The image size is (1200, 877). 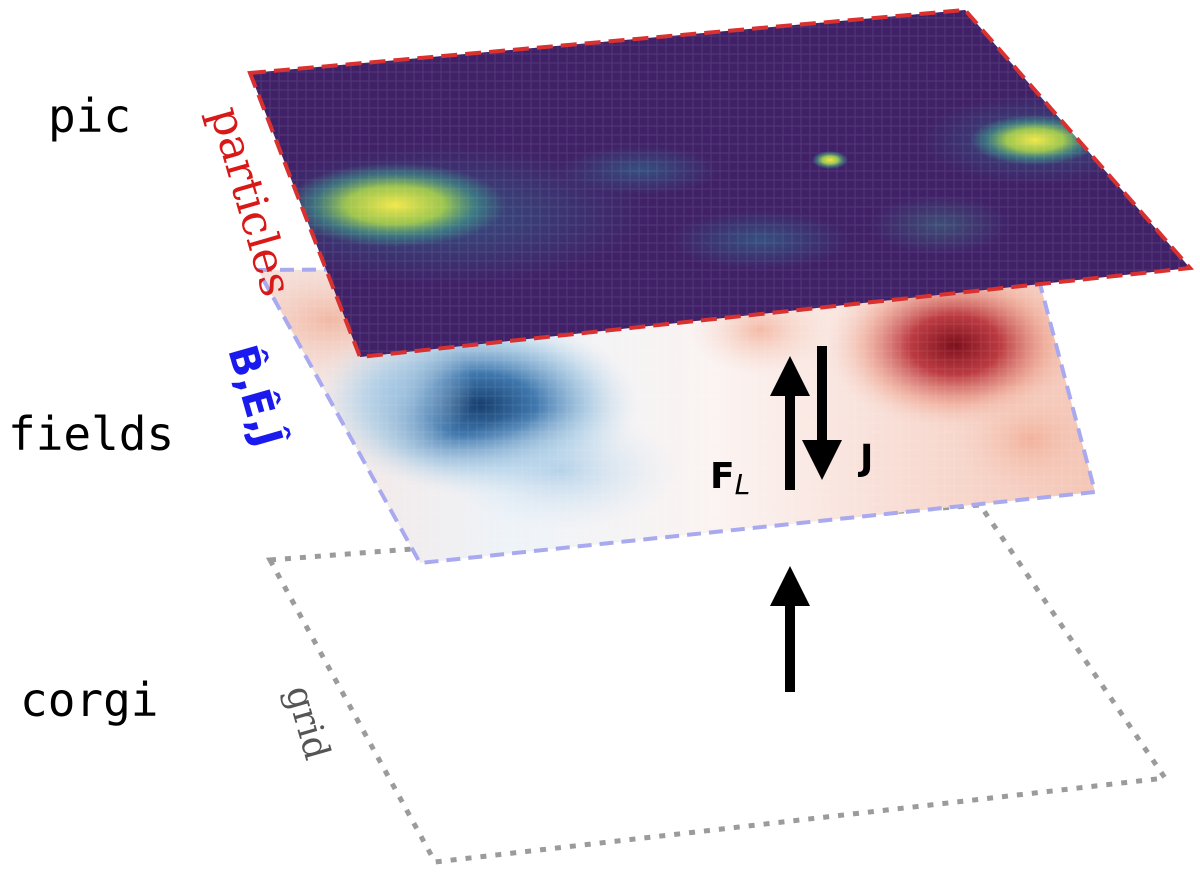 I want to click on coupling-arrows, so click(x=806, y=519).